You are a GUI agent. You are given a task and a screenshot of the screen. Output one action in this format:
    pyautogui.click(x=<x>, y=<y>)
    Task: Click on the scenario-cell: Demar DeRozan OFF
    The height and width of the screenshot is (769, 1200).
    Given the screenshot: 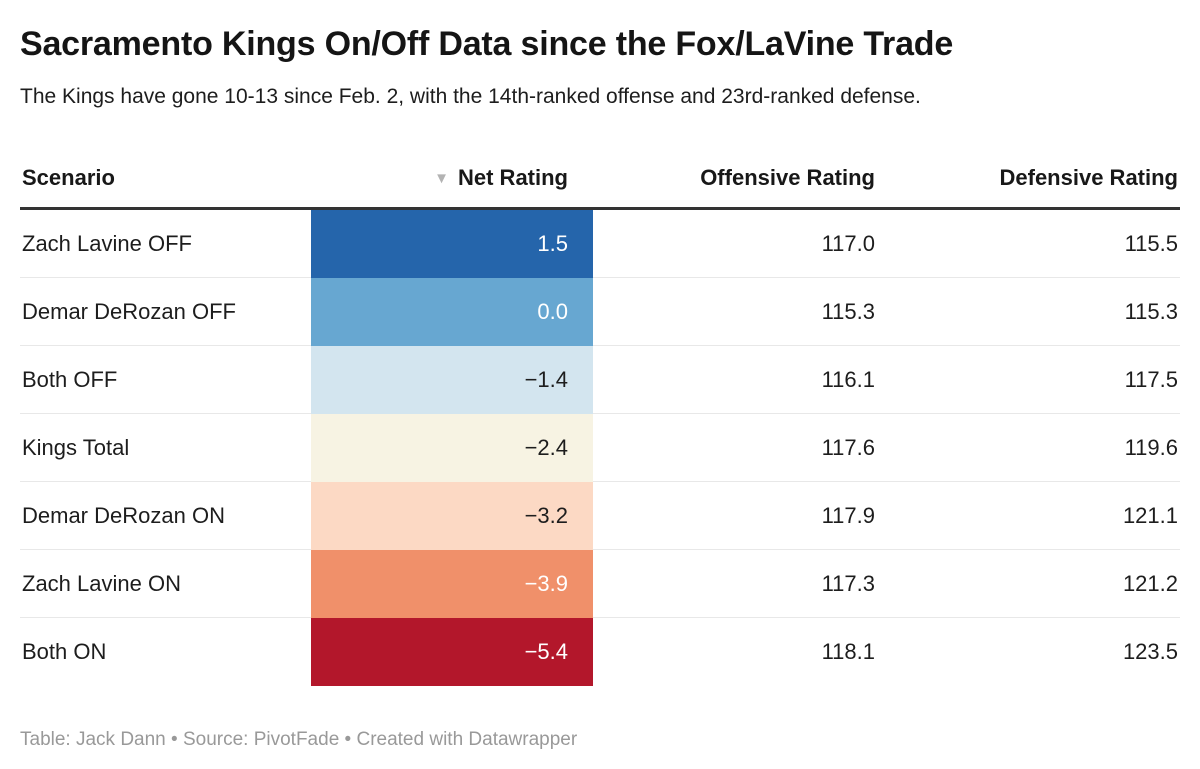 What is the action you would take?
    pyautogui.click(x=165, y=312)
    